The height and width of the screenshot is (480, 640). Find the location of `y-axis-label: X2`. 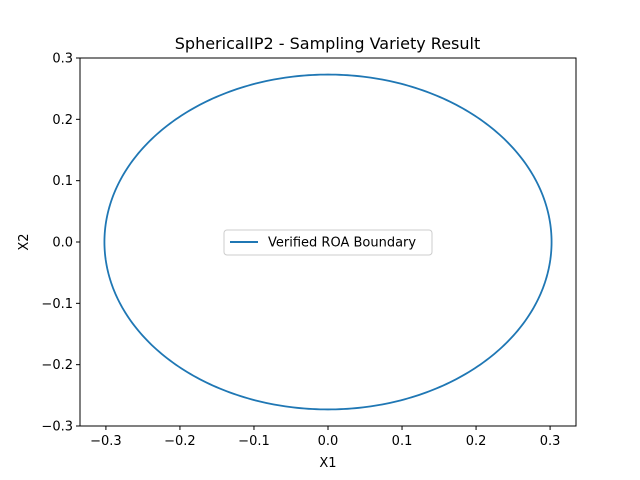

y-axis-label: X2 is located at coordinates (24, 241).